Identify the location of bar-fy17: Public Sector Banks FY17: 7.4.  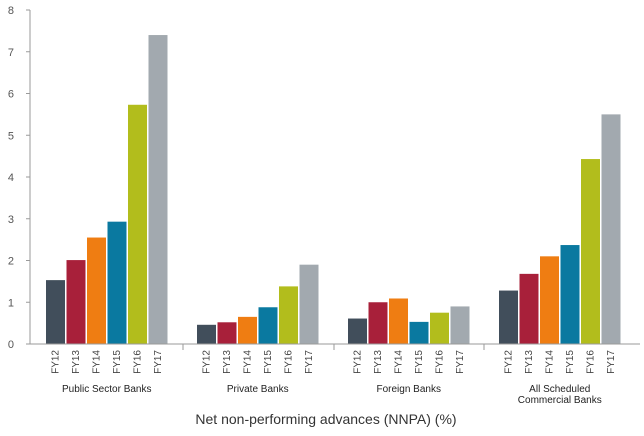
(158, 190).